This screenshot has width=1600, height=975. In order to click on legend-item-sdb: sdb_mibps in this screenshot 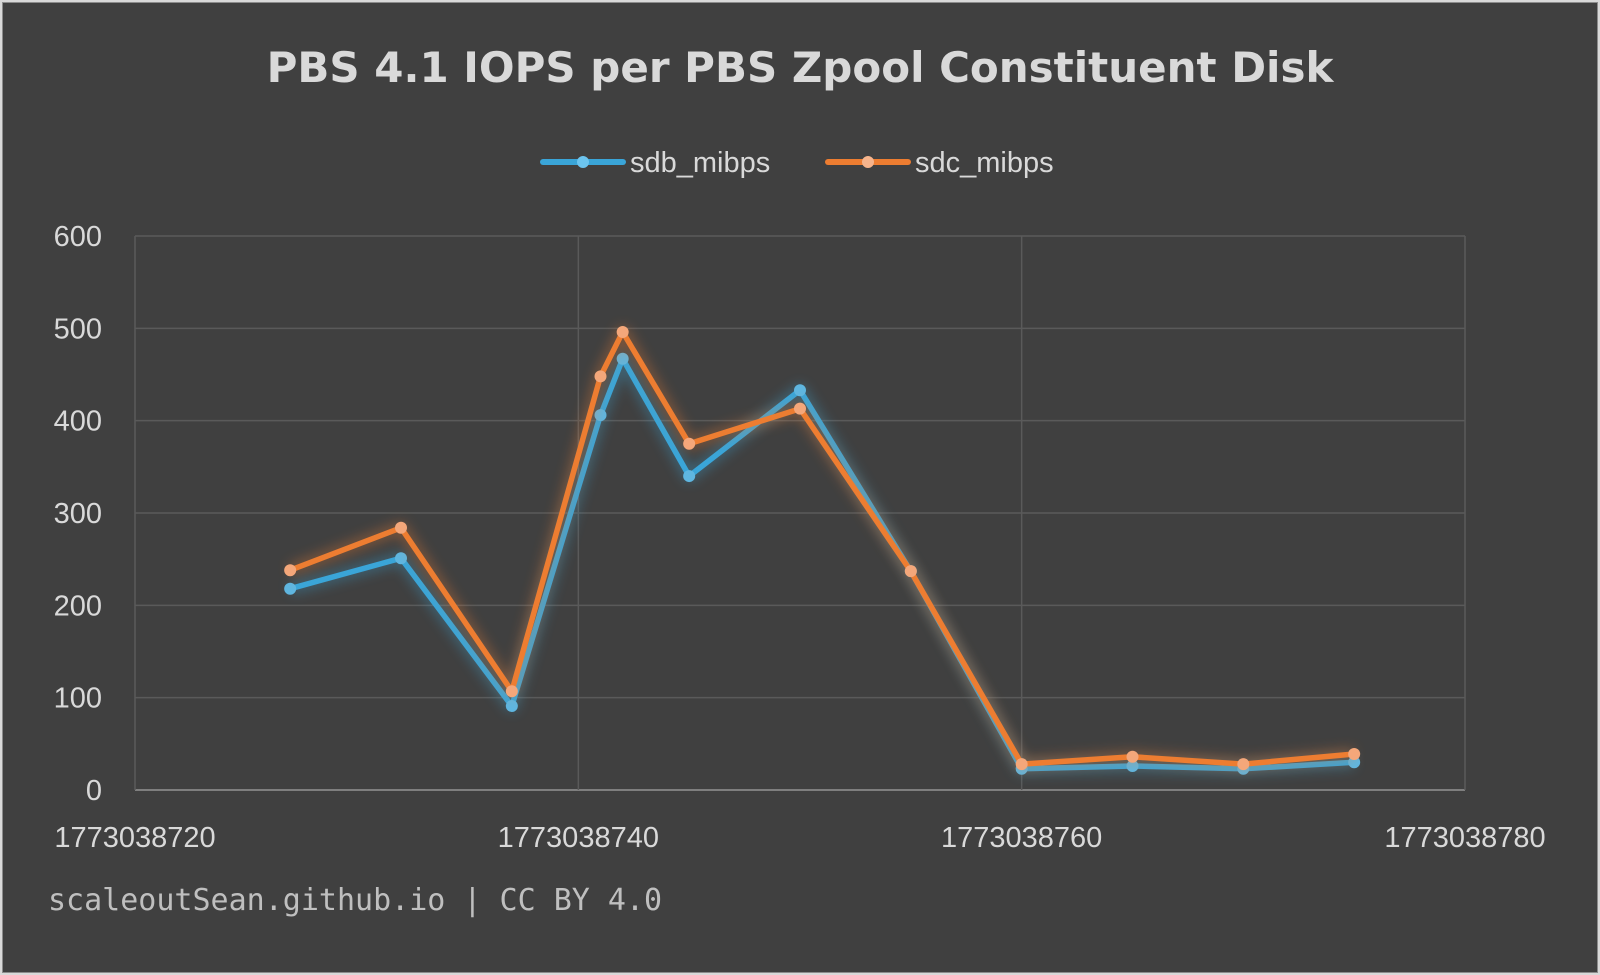, I will do `click(655, 163)`.